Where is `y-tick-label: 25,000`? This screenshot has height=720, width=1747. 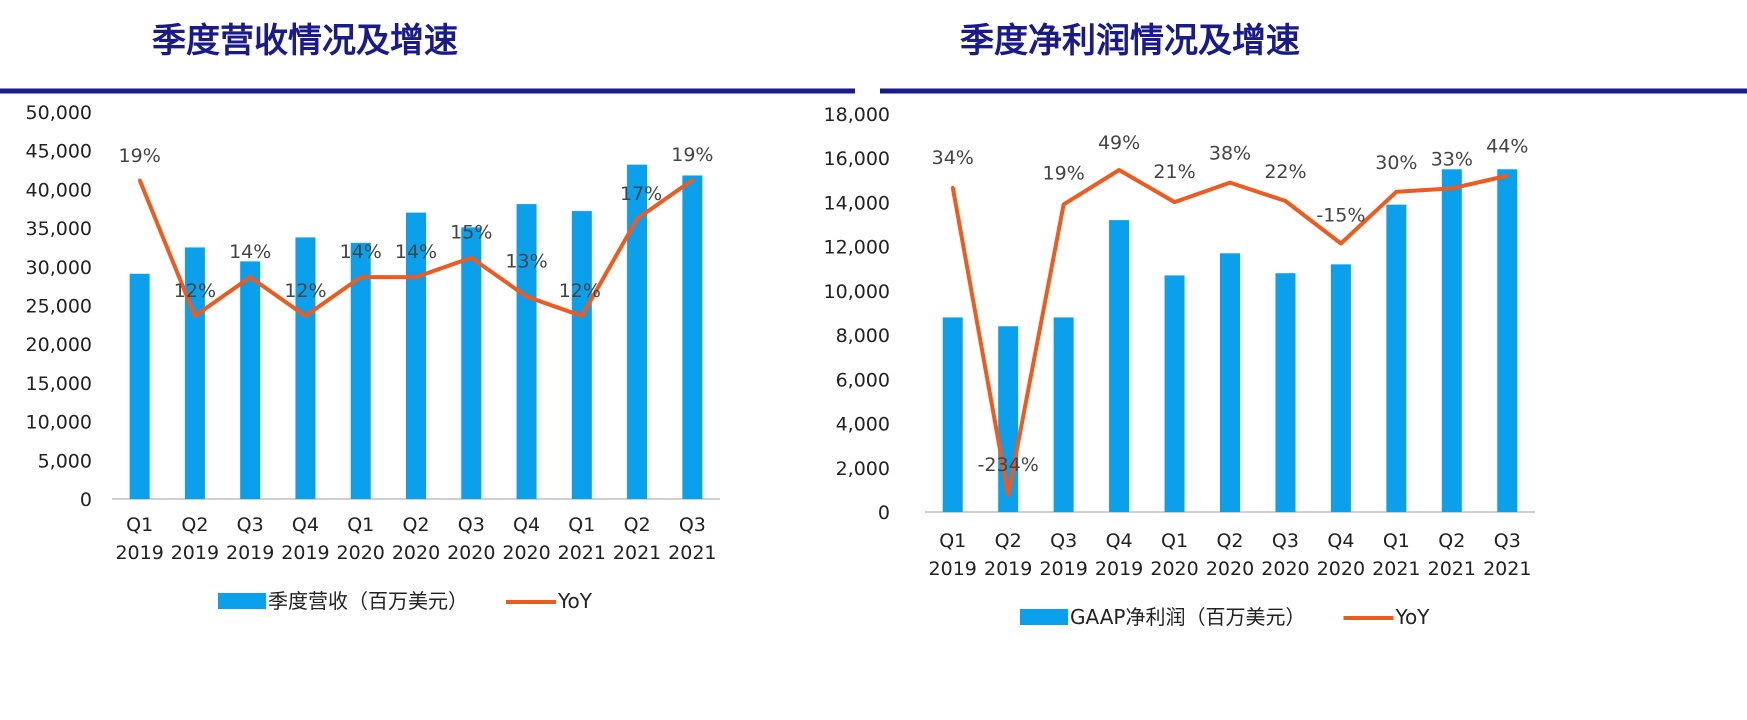 y-tick-label: 25,000 is located at coordinates (59, 307).